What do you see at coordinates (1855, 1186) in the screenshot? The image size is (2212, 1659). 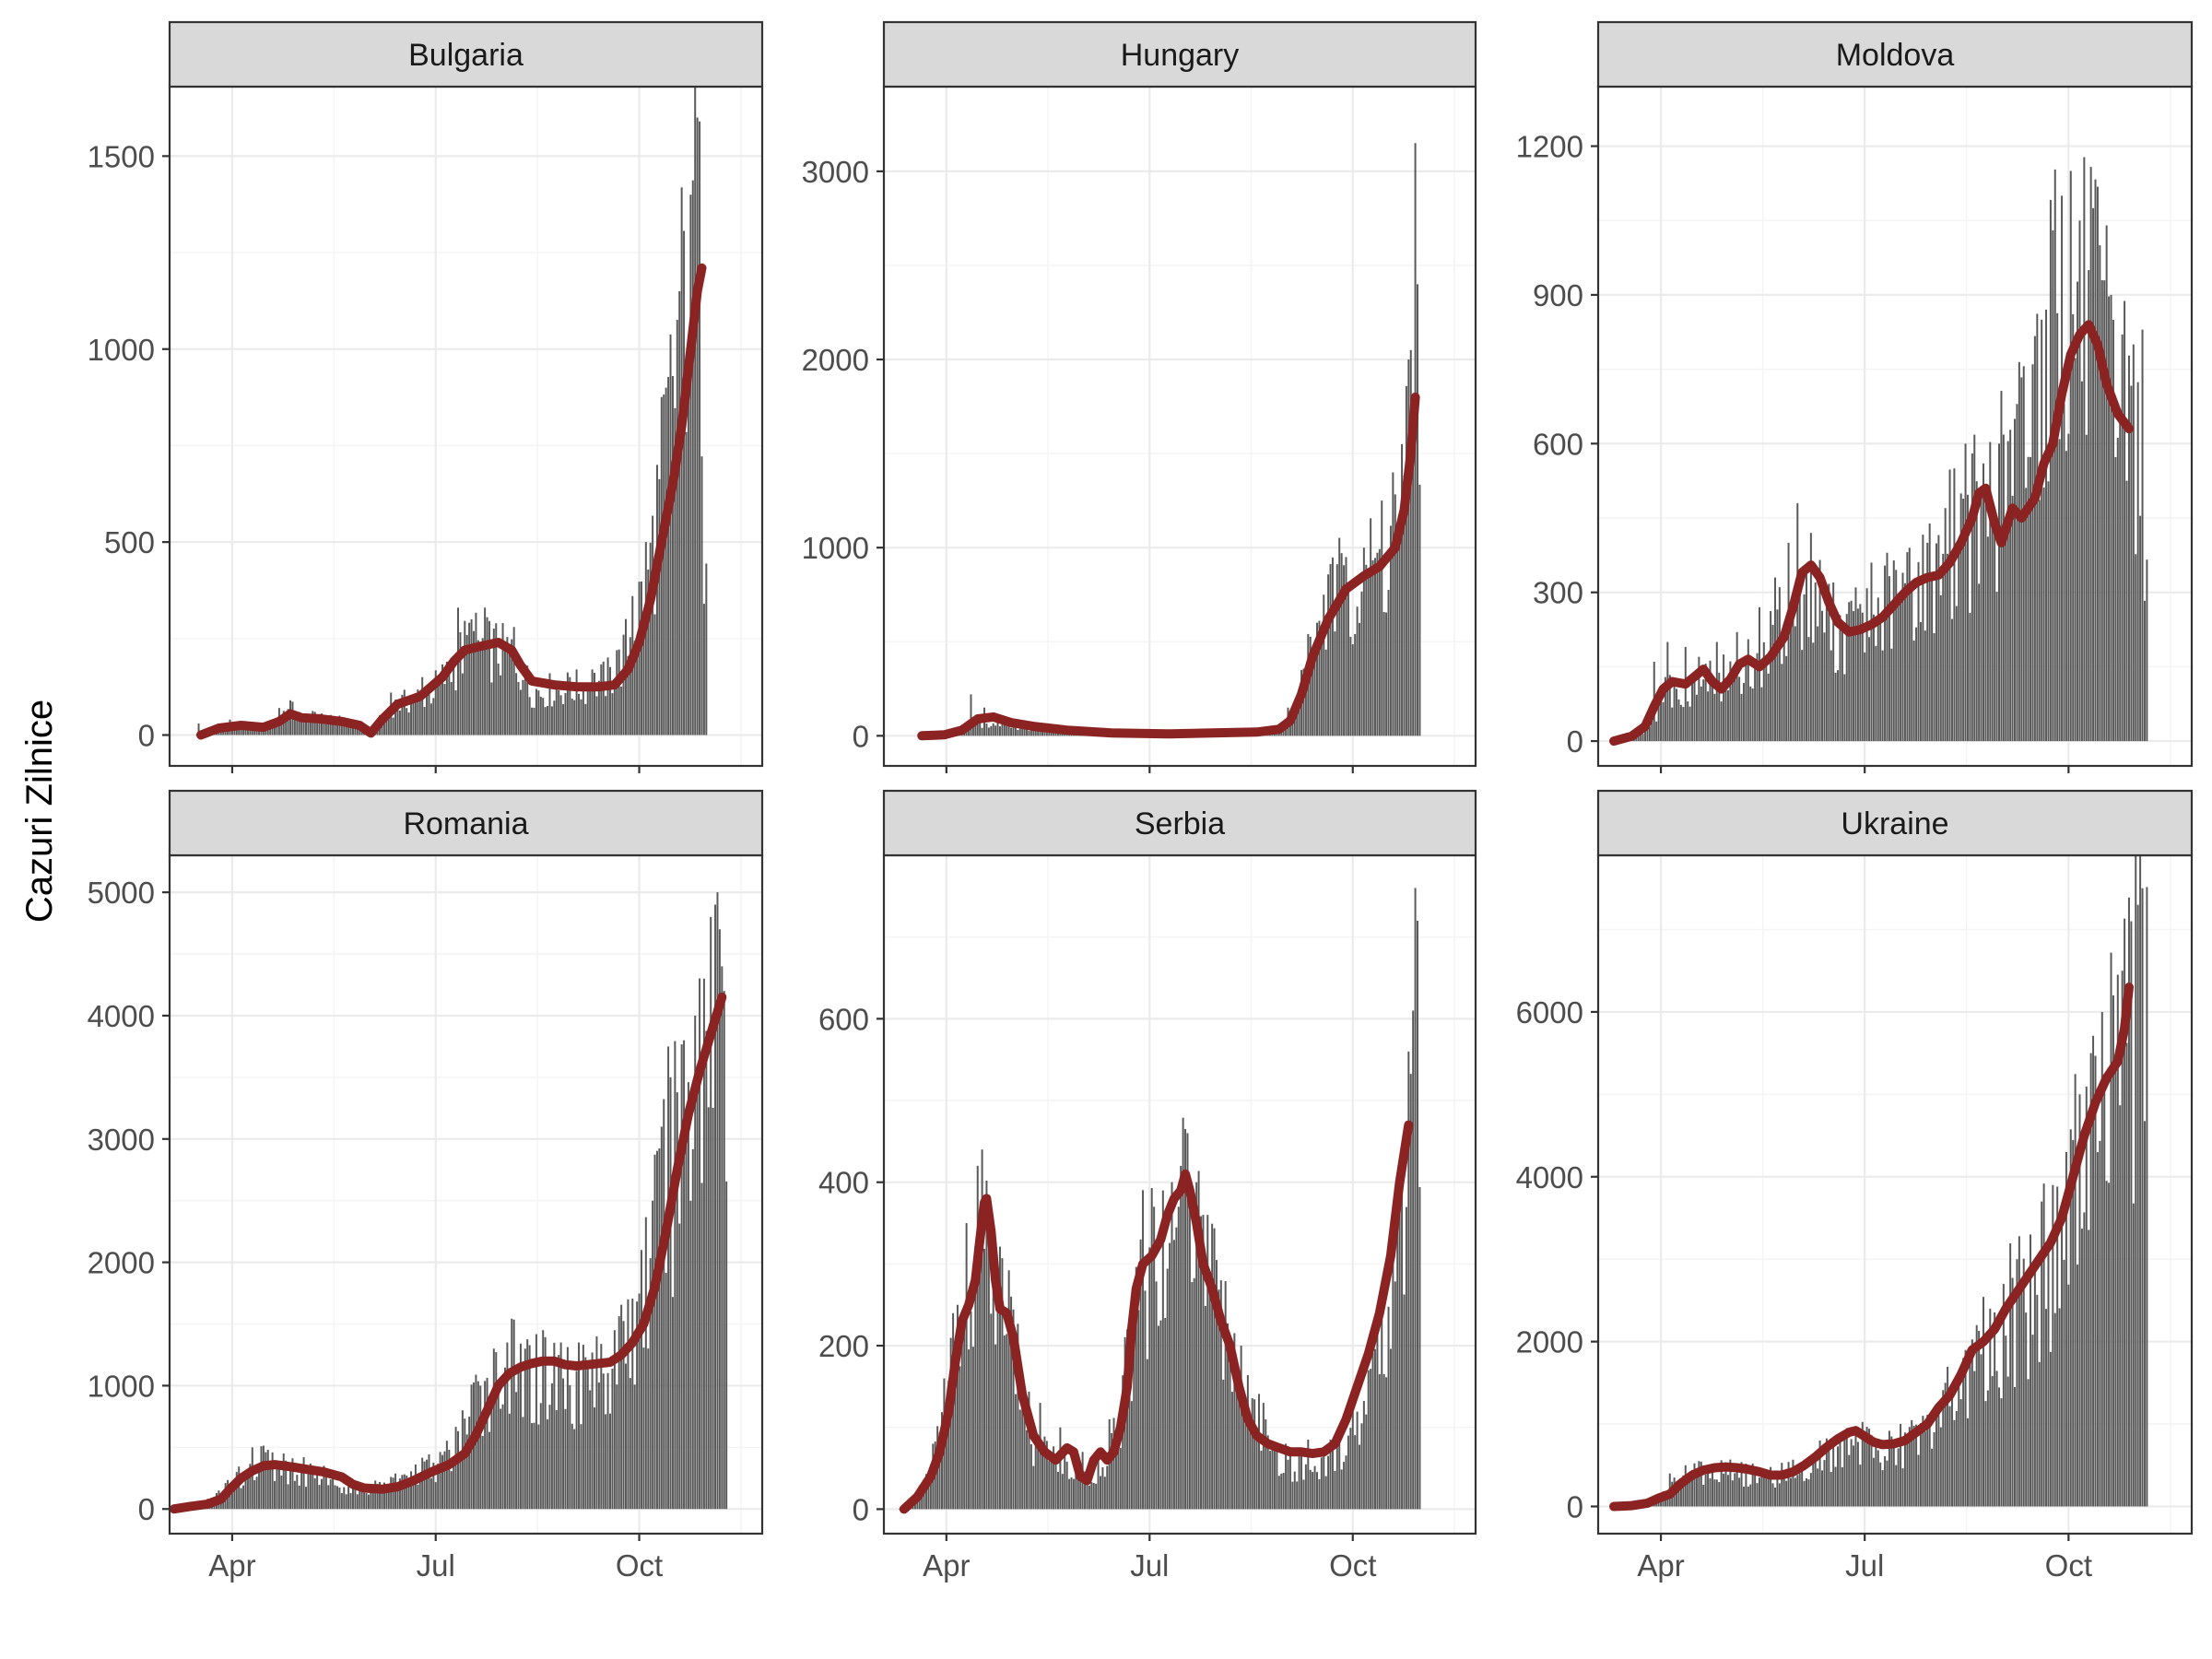 I see `panel-ukraine: Ukraine 0 2000 4000 6000 Apr Jul Oct` at bounding box center [1855, 1186].